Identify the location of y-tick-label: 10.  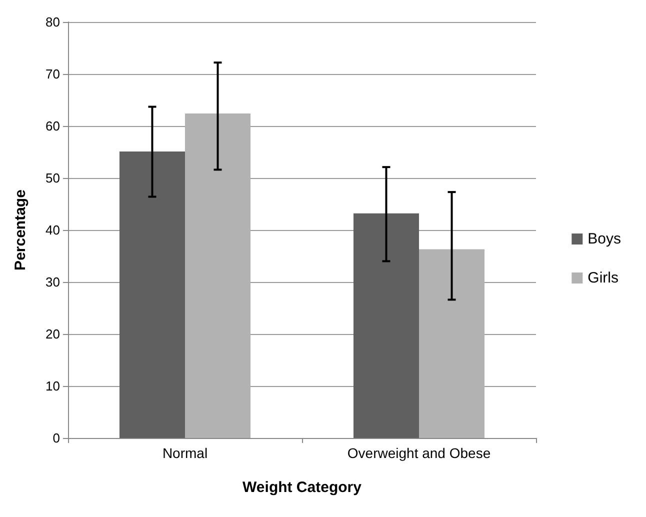
(53, 386).